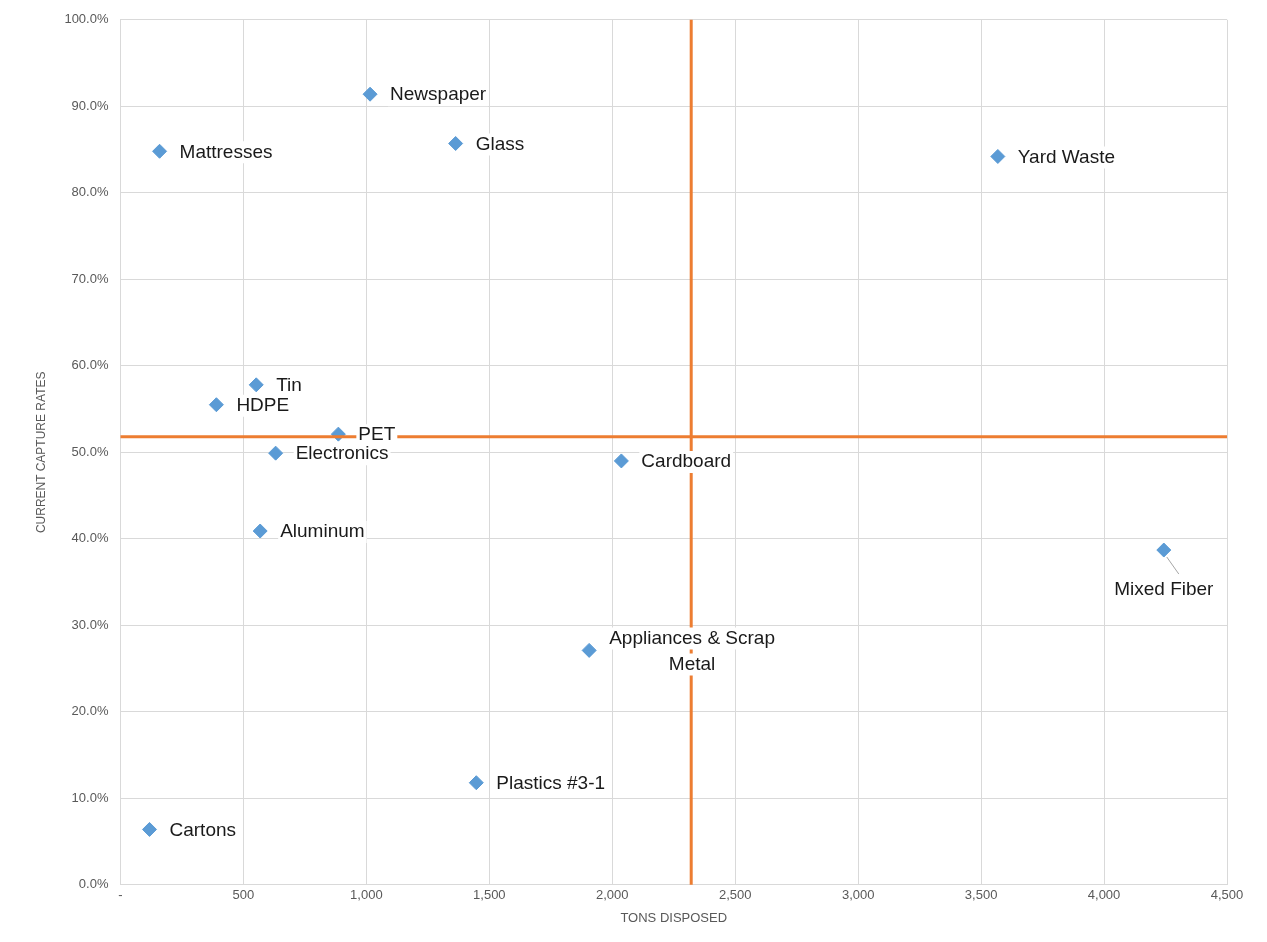  Describe the element at coordinates (90, 192) in the screenshot. I see `y-tick-label: 80.0%` at that location.